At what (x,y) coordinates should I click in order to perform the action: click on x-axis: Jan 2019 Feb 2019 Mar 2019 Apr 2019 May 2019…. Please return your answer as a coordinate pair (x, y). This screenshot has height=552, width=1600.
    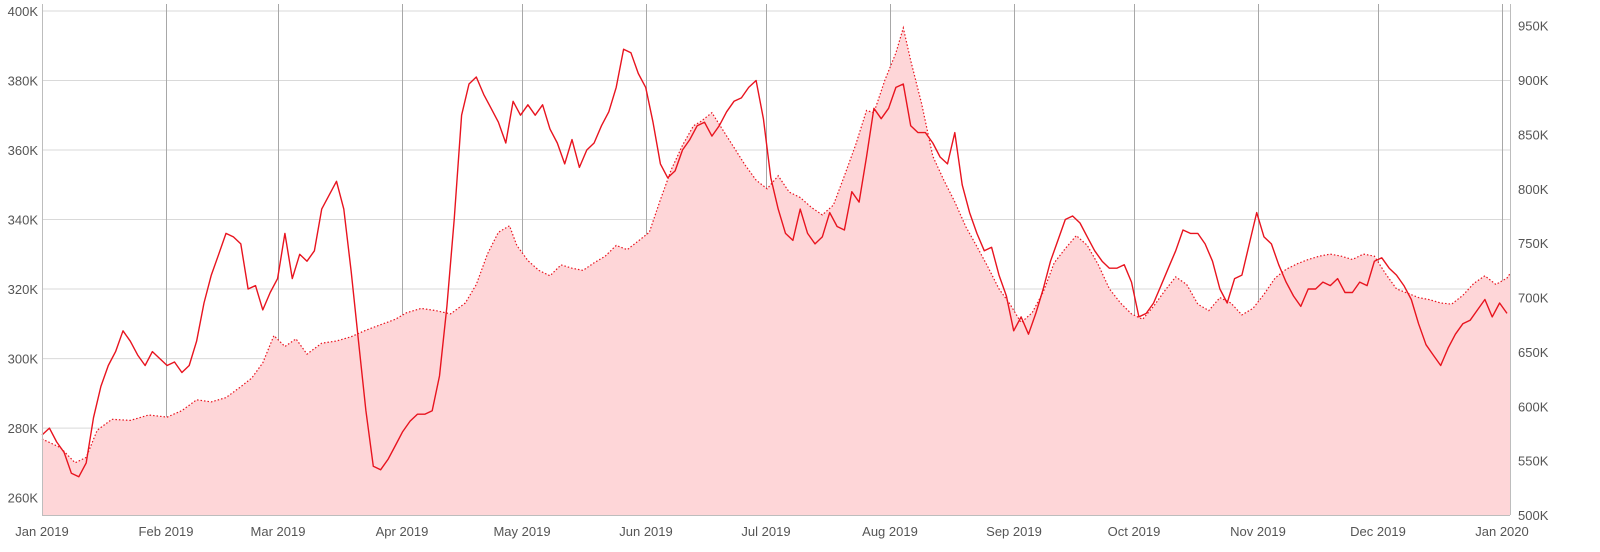
    Looking at the image, I should click on (772, 531).